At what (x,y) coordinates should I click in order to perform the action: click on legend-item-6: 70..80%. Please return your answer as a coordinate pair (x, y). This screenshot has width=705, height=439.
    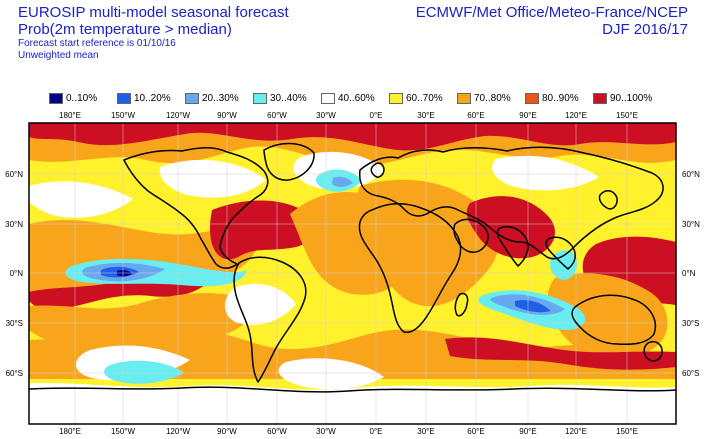
    Looking at the image, I should click on (491, 98).